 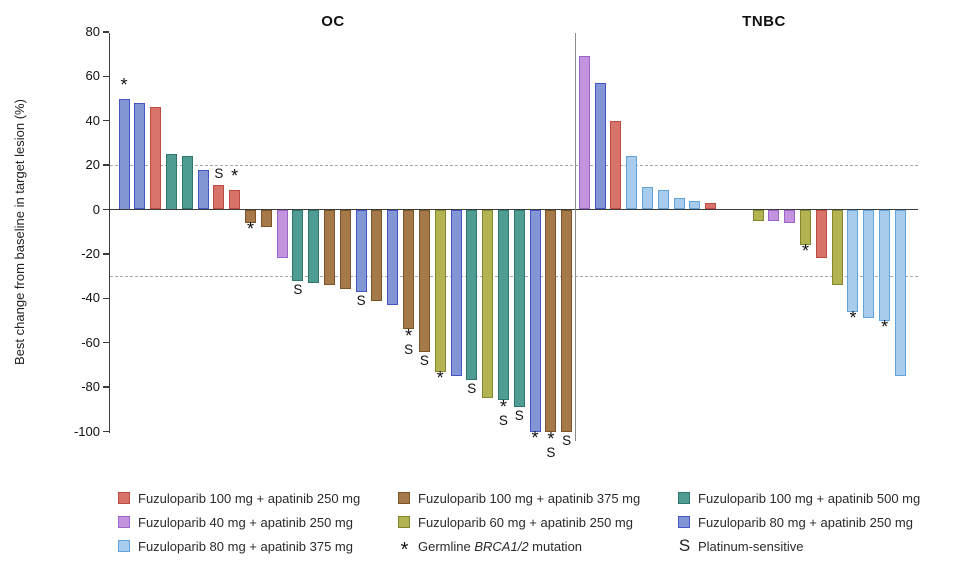 What do you see at coordinates (124, 522) in the screenshot?
I see `legend-swatch-orchid` at bounding box center [124, 522].